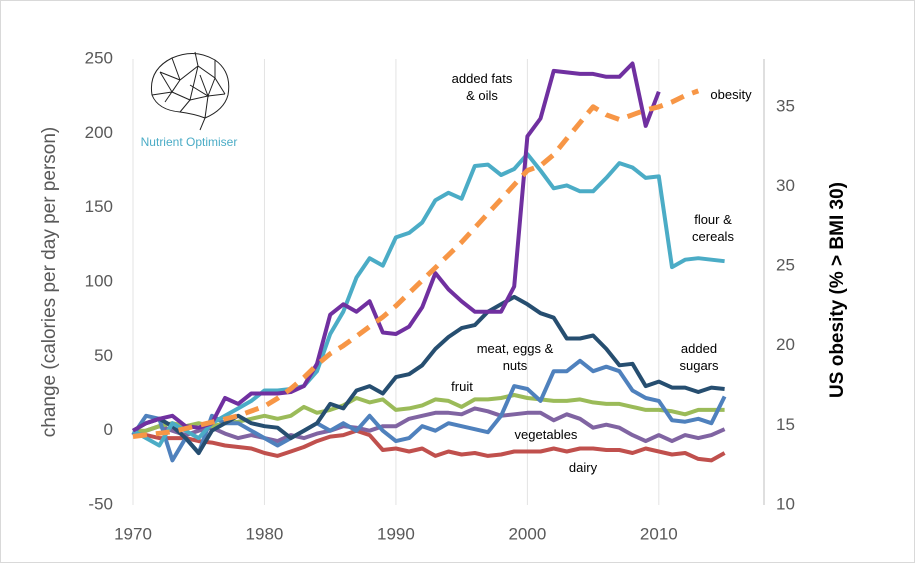  What do you see at coordinates (99, 132) in the screenshot?
I see `y-tick-label: 200` at bounding box center [99, 132].